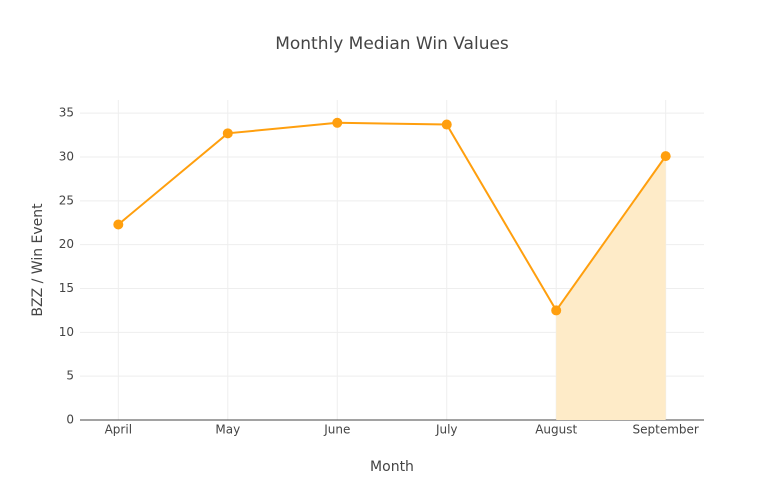 This screenshot has height=500, width=784. I want to click on y-tick-label: 5, so click(70, 376).